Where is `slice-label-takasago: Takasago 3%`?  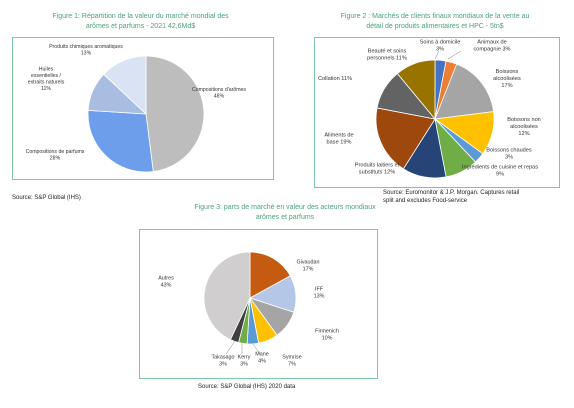
slice-label-takasago: Takasago 3% is located at coordinates (222, 361).